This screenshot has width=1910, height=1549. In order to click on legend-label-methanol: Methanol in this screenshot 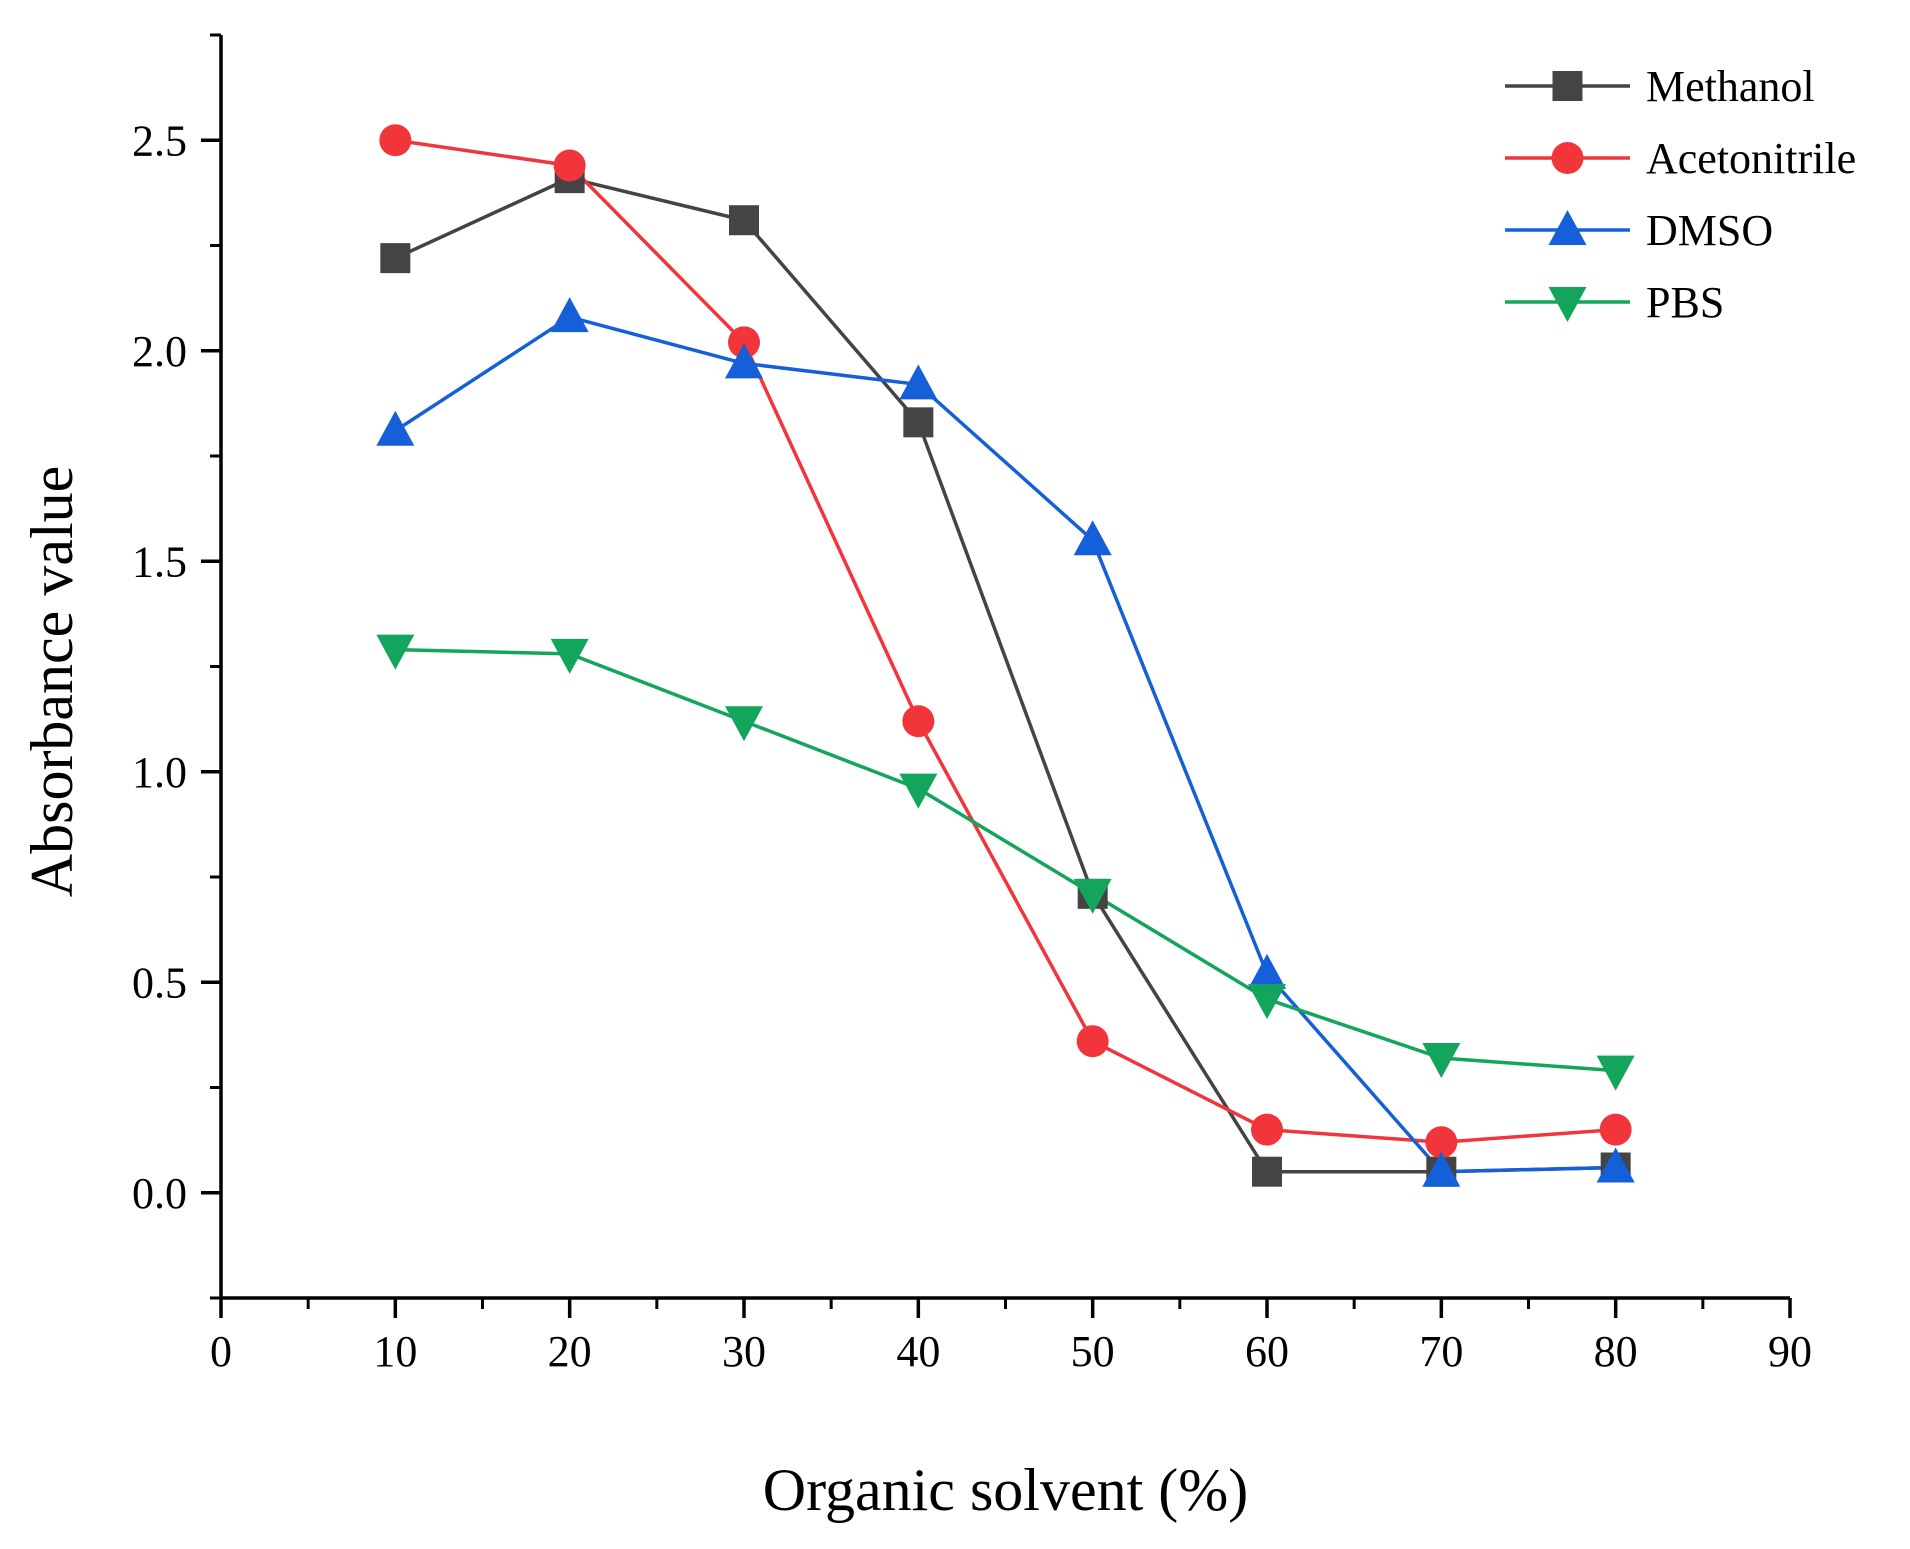, I will do `click(1730, 86)`.